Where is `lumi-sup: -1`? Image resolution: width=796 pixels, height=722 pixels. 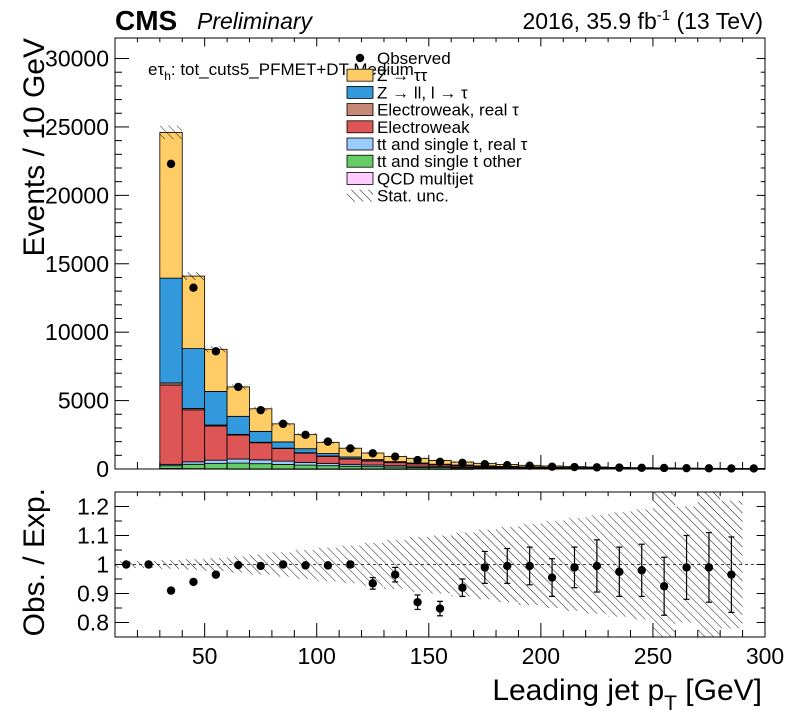 lumi-sup: -1 is located at coordinates (663, 15).